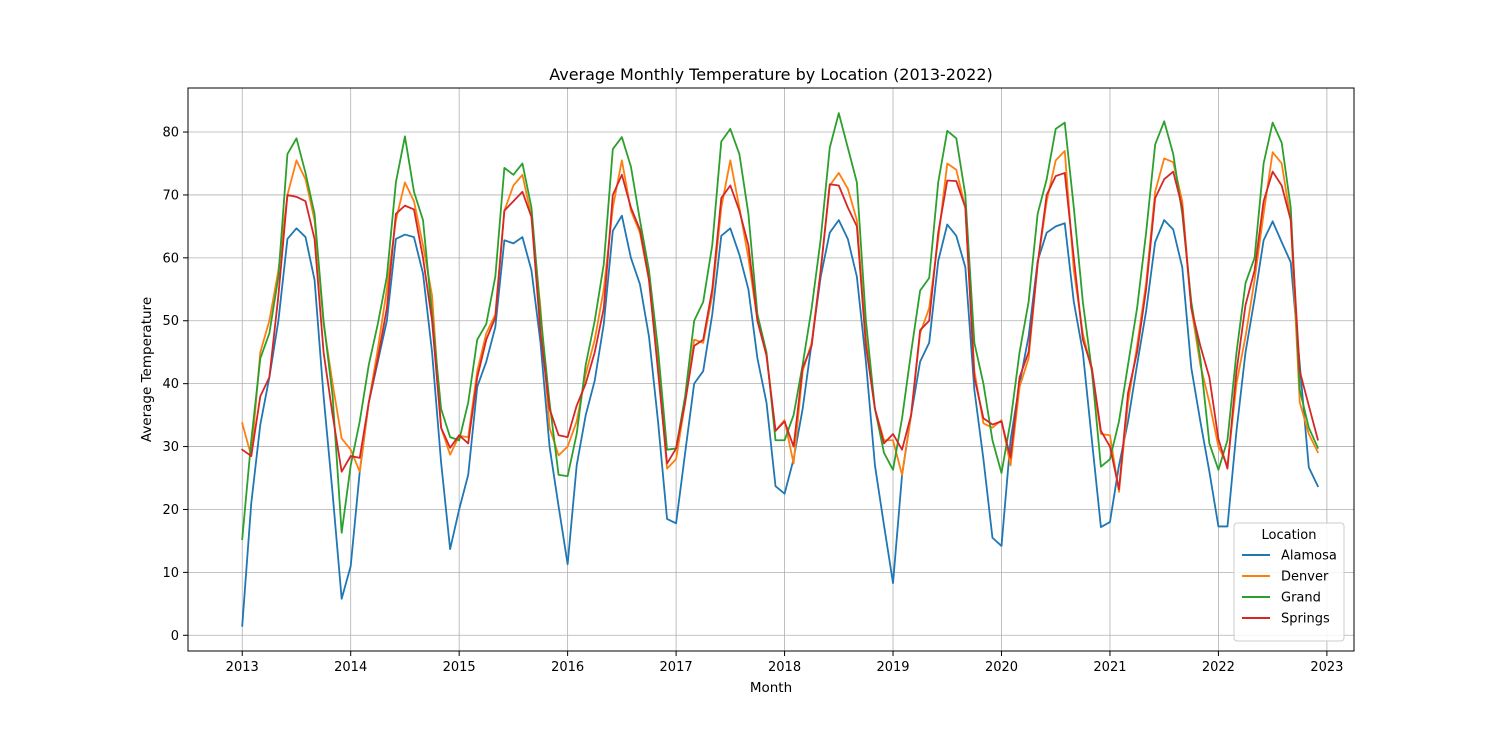  I want to click on legend-label-springs: Springs, so click(1305, 619).